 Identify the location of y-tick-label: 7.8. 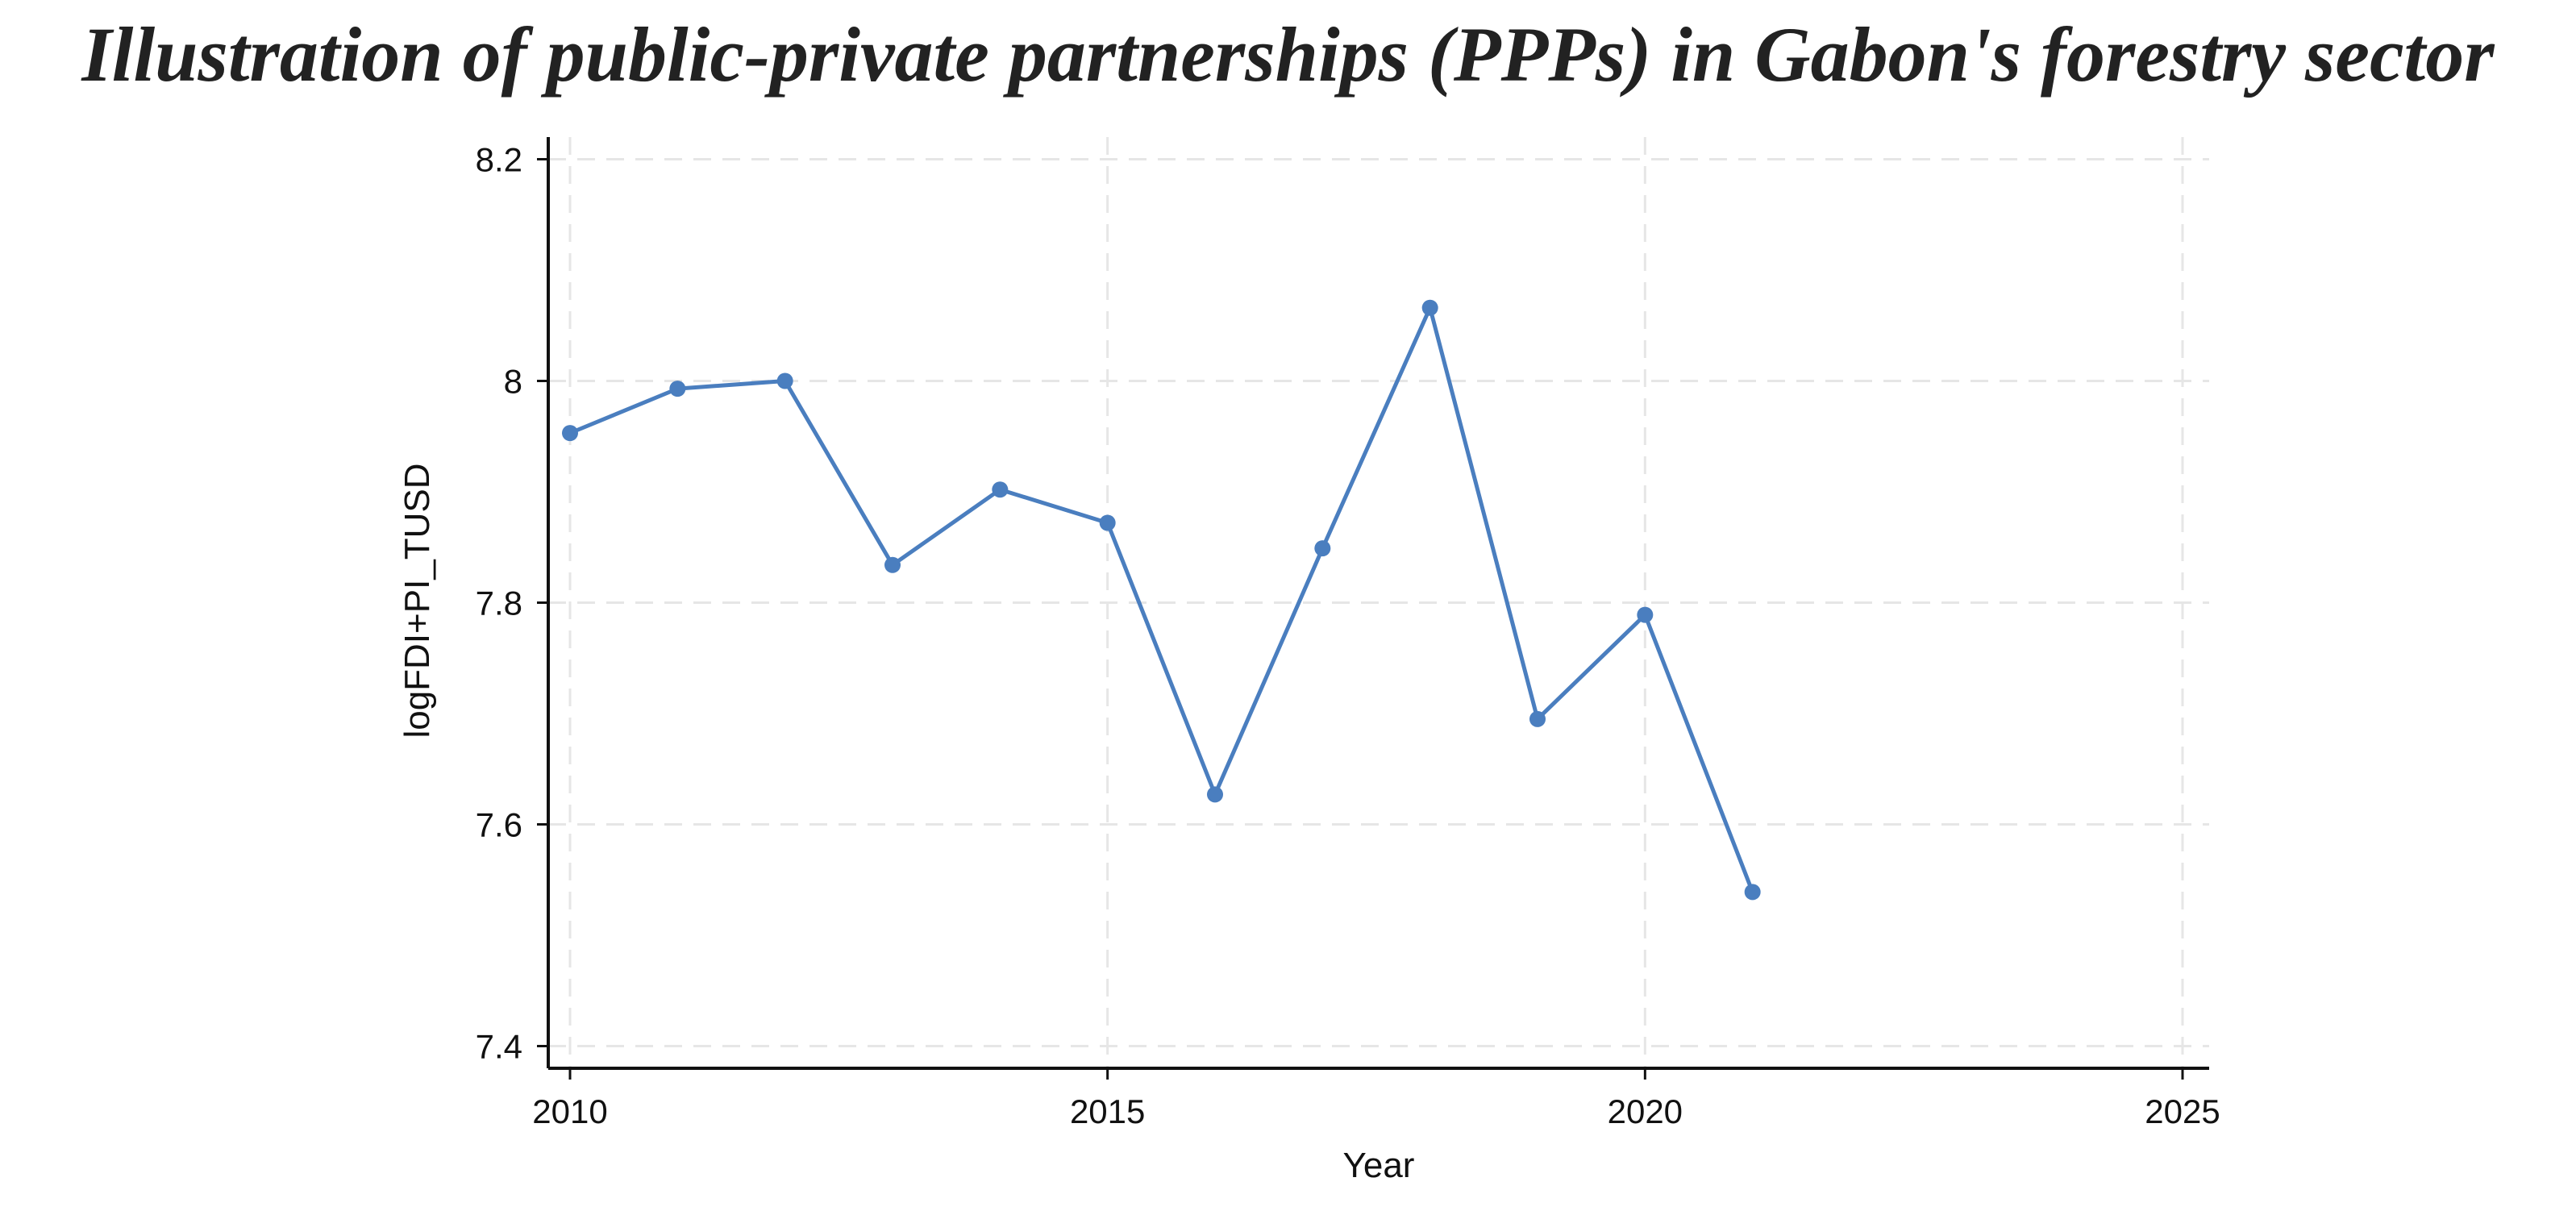
(499, 603).